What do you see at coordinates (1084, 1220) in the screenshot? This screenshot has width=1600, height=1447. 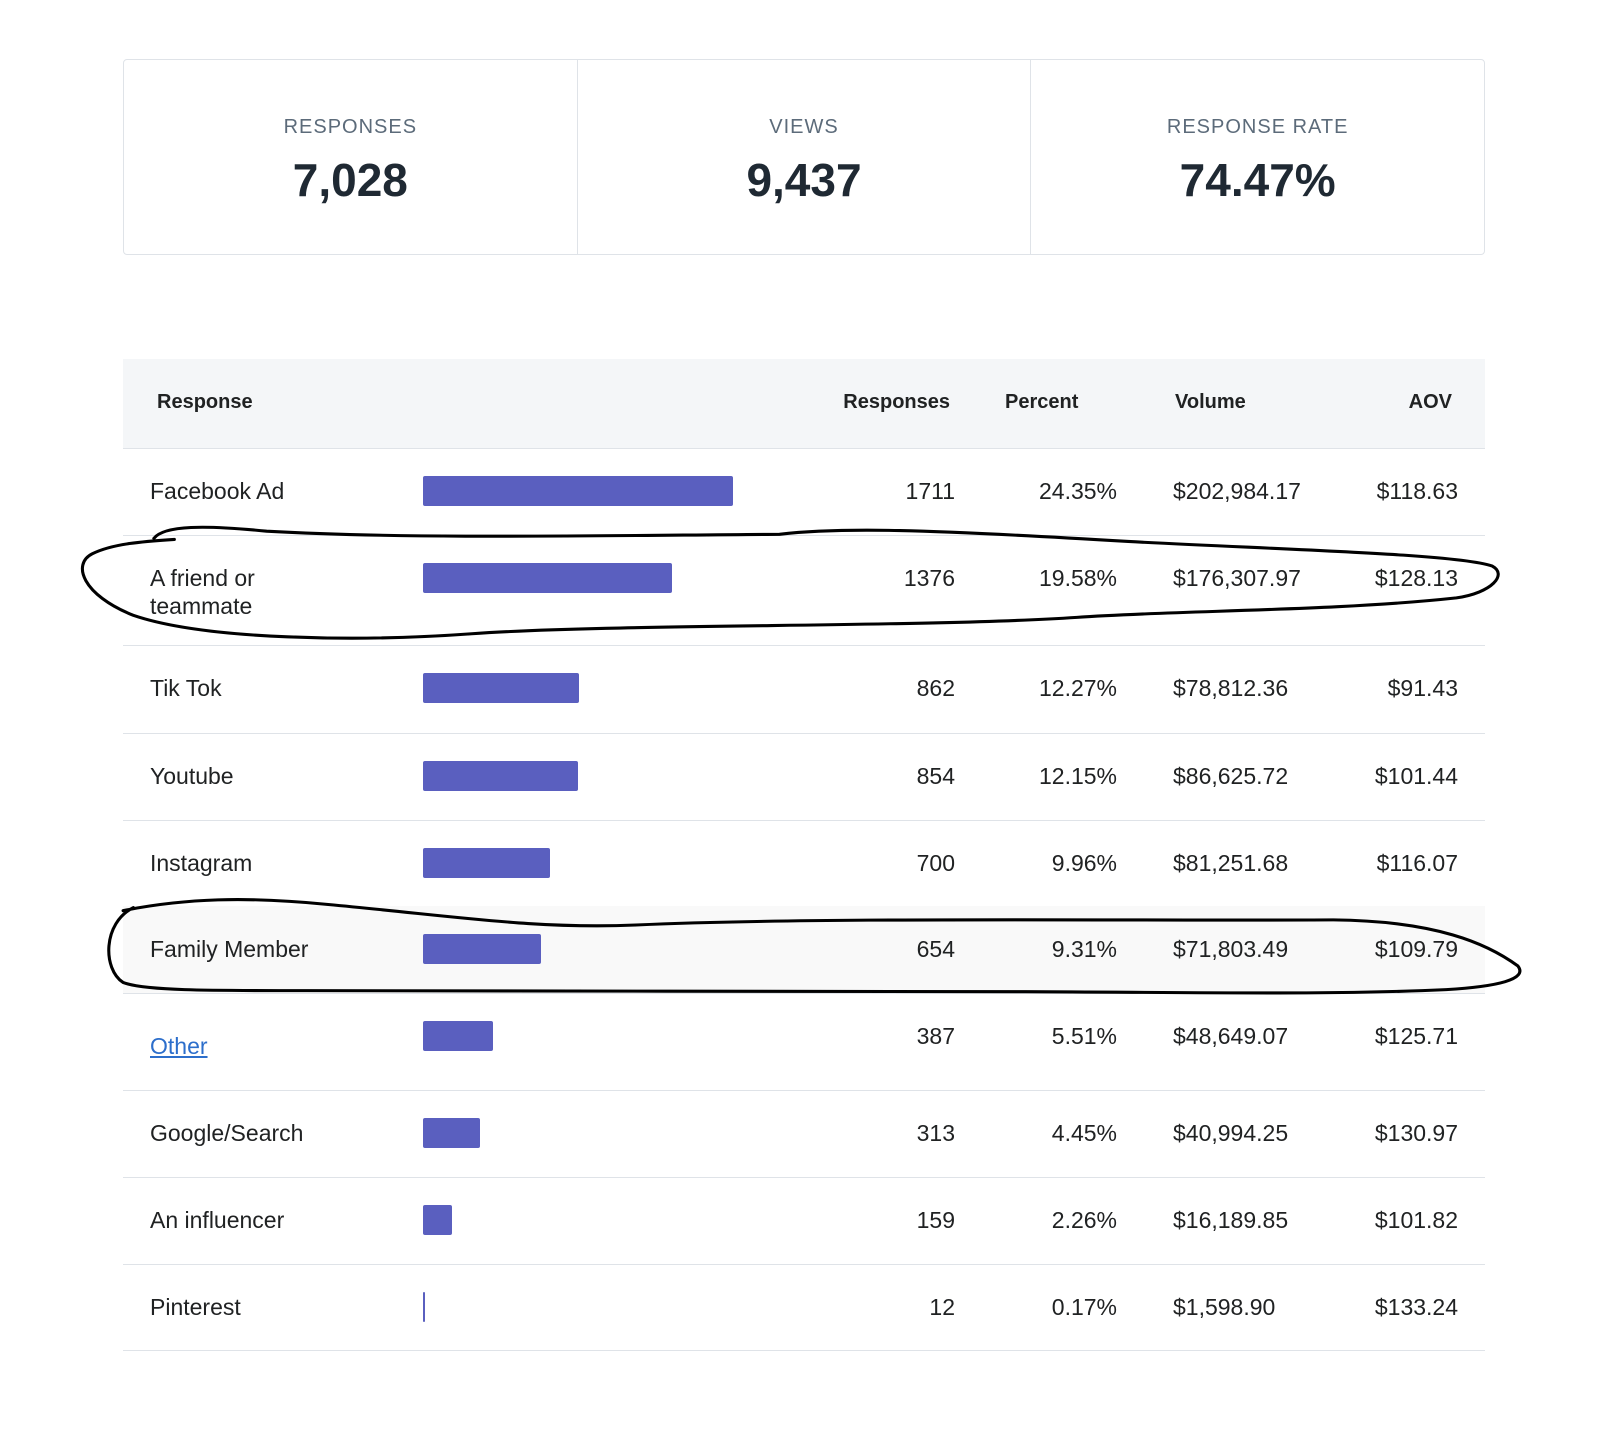 I see `percent-cell: 2.26%` at bounding box center [1084, 1220].